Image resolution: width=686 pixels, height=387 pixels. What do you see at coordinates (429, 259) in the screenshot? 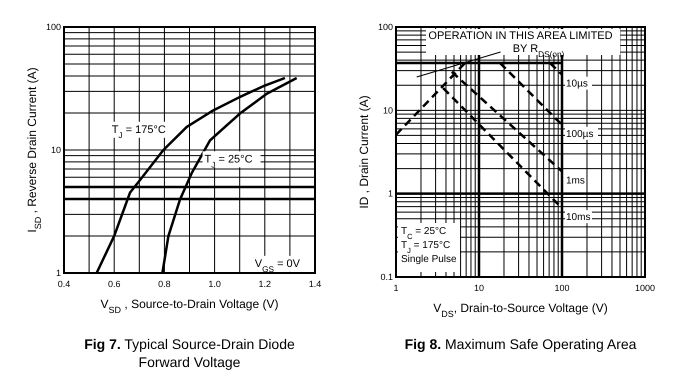
I see `annotation: Single Pulse` at bounding box center [429, 259].